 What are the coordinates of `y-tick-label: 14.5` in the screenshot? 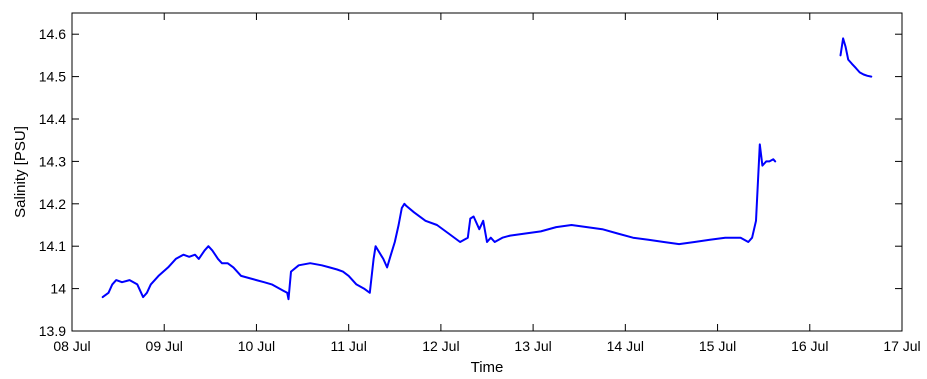 It's located at (52, 77).